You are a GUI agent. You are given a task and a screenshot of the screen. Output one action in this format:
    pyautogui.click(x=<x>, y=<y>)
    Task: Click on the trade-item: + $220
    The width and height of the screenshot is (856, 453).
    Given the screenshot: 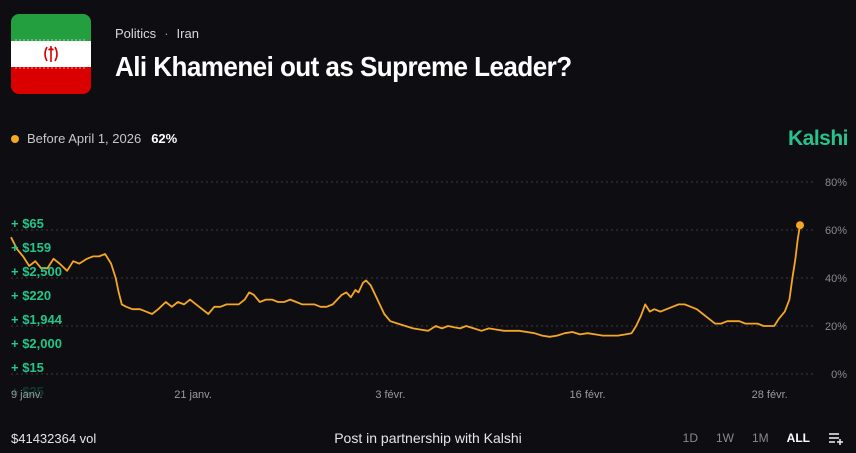 What is the action you would take?
    pyautogui.click(x=31, y=295)
    